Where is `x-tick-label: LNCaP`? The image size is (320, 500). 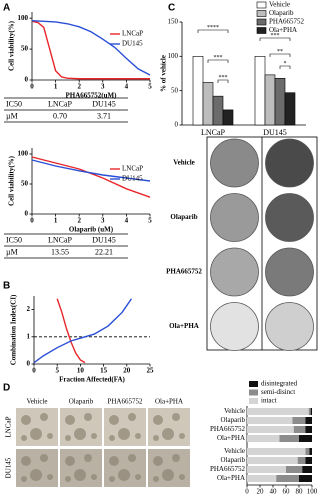 x-tick-label: LNCaP is located at coordinates (213, 132).